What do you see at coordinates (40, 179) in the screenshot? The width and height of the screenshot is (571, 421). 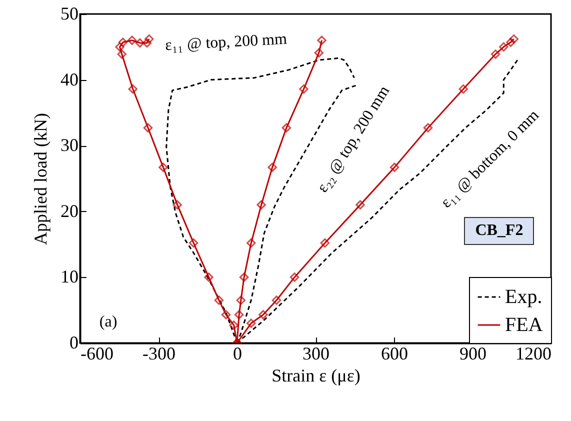 I see `y-axis-title: Applied load (kN)` at bounding box center [40, 179].